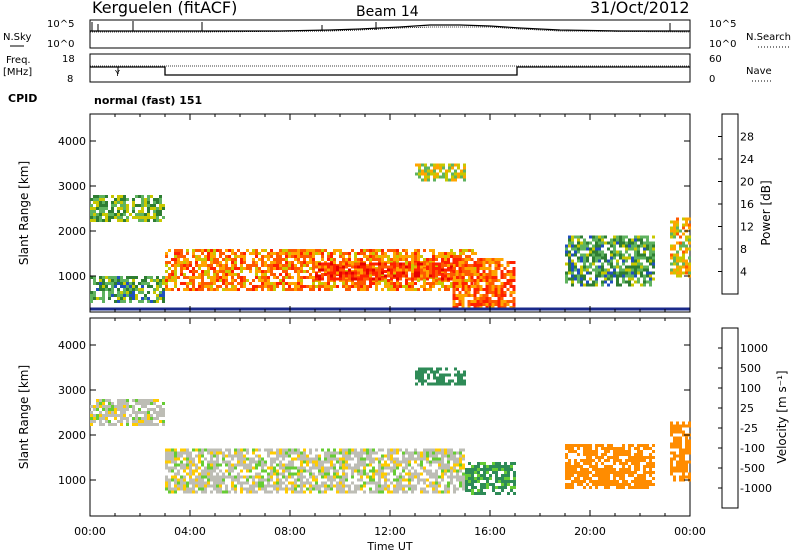 This screenshot has height=554, width=800. I want to click on freq-label-2: [MHz], so click(17, 72).